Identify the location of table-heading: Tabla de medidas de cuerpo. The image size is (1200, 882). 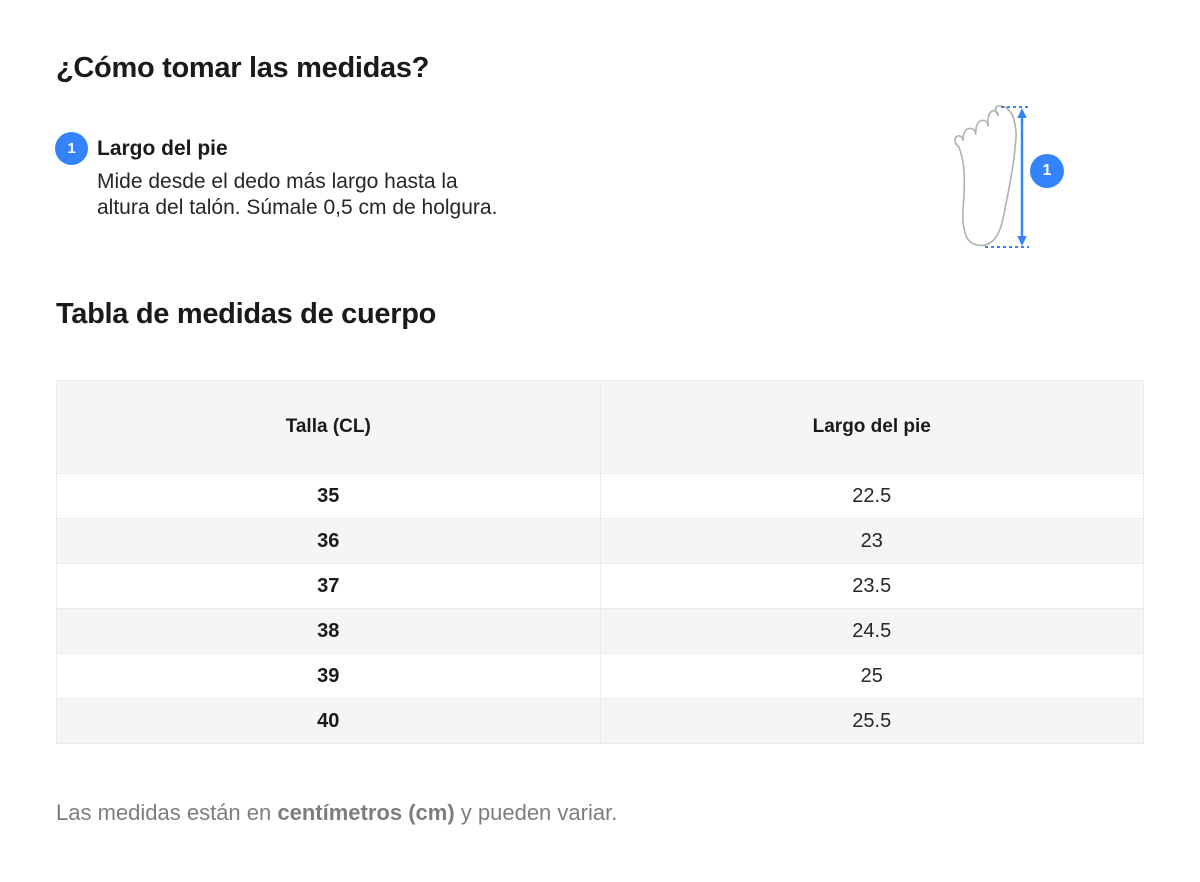
(246, 314).